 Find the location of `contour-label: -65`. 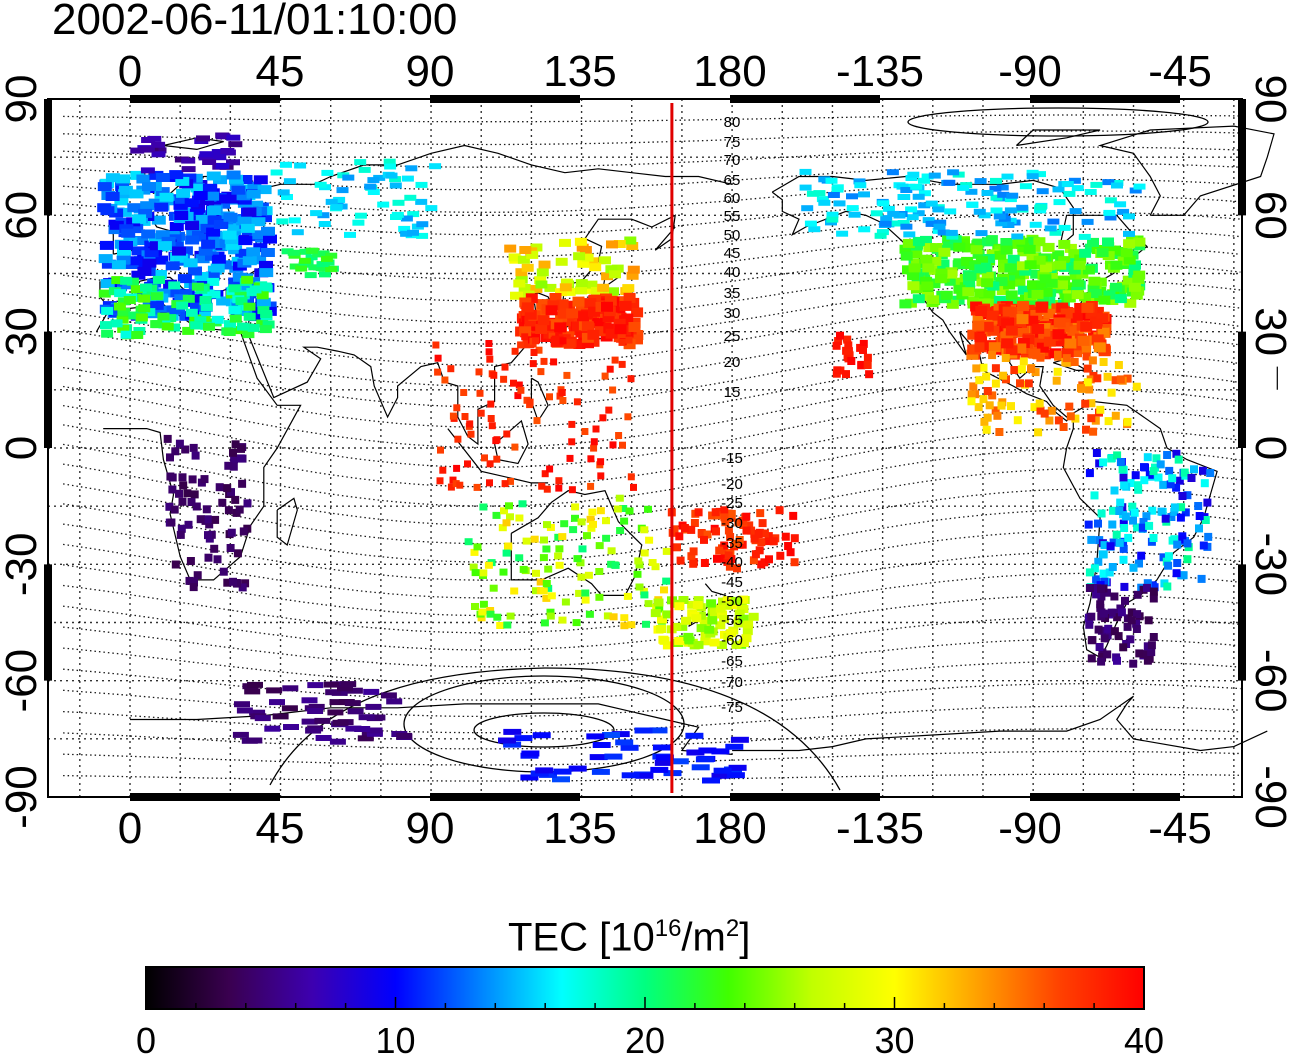

contour-label: -65 is located at coordinates (732, 661).